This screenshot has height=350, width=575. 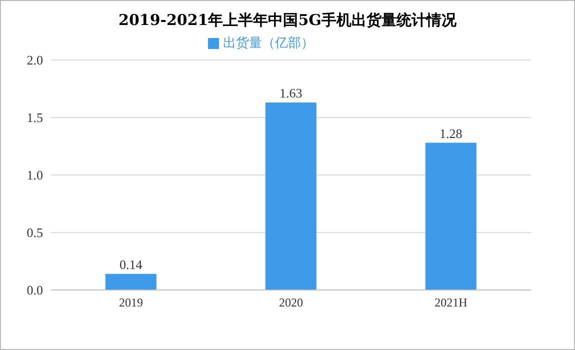 I want to click on data-label: 0.14, so click(x=131, y=264).